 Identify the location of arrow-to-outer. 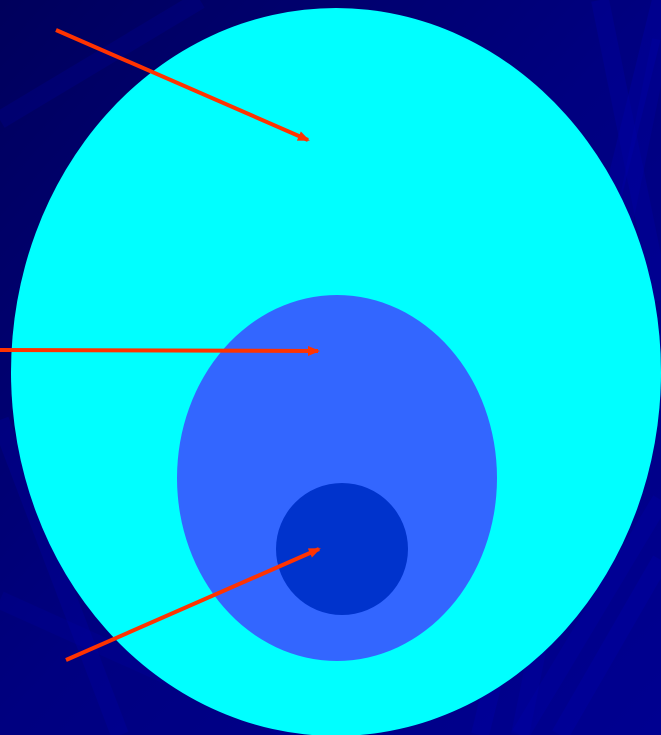
(182, 85).